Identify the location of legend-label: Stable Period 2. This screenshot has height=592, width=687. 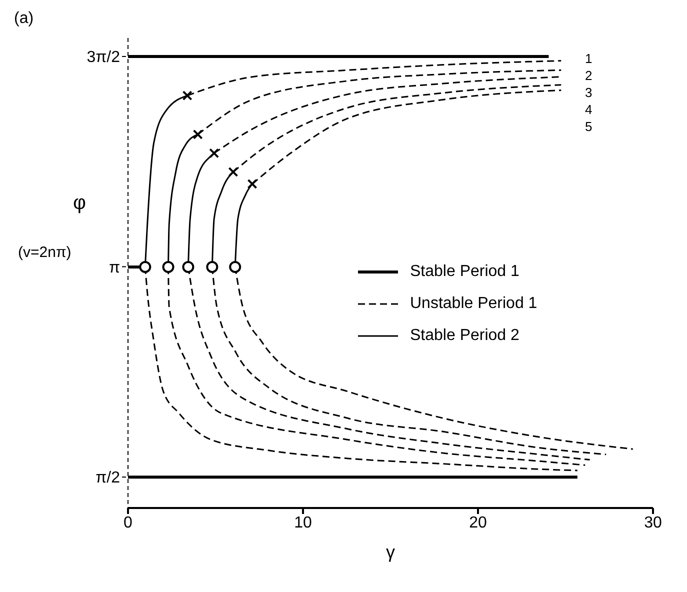
(465, 336).